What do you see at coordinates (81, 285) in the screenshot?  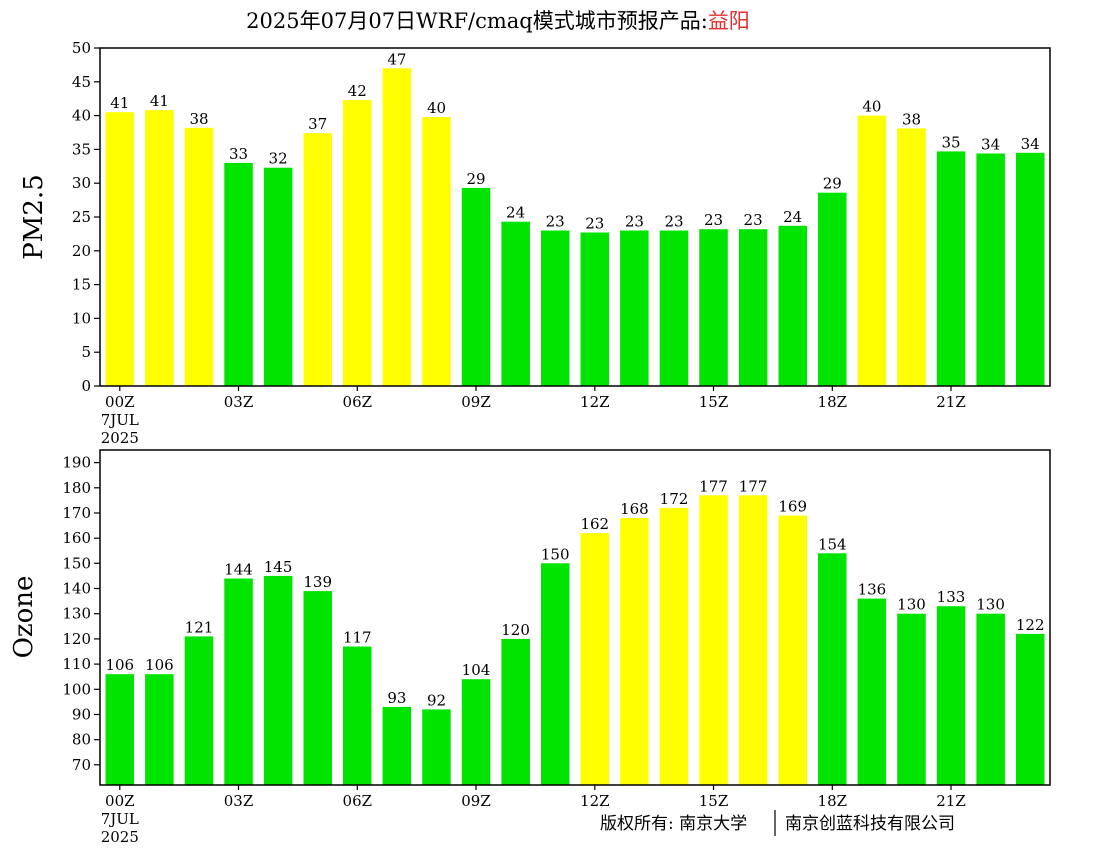 I see `pm25-y-tick-label: 15` at bounding box center [81, 285].